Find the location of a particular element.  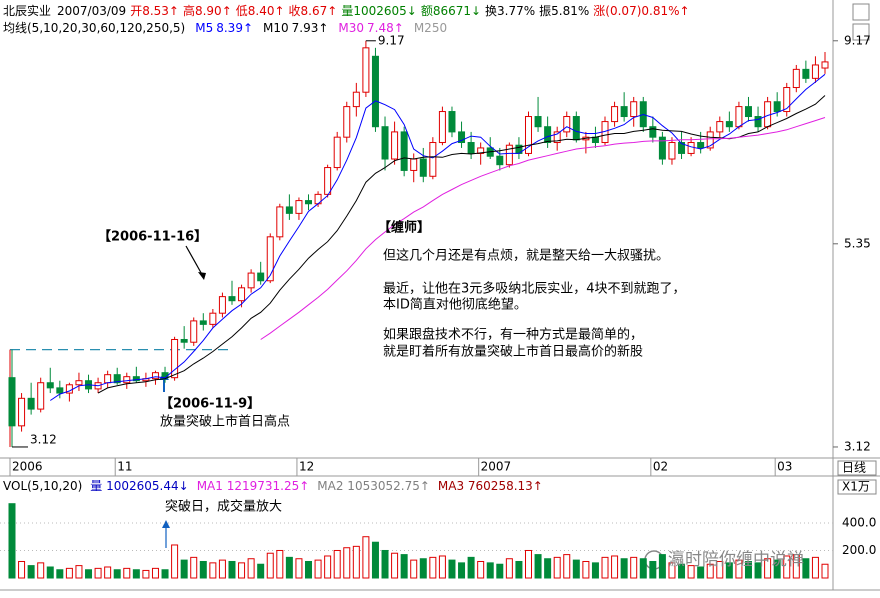

annotation: 【缠师】 is located at coordinates (404, 228).